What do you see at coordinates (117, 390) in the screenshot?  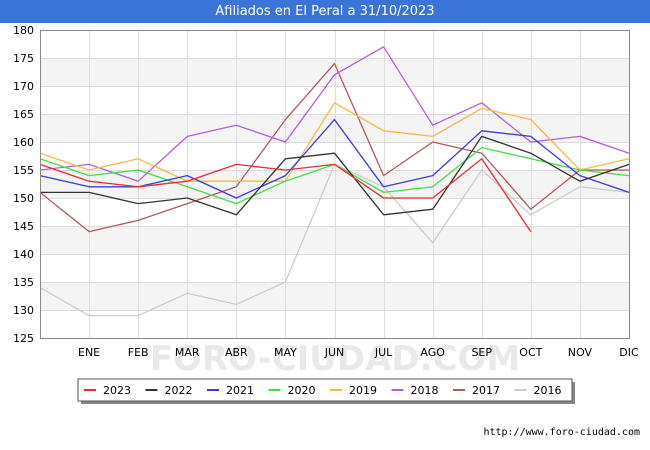 I see `legend-label-2023: 2023` at bounding box center [117, 390].